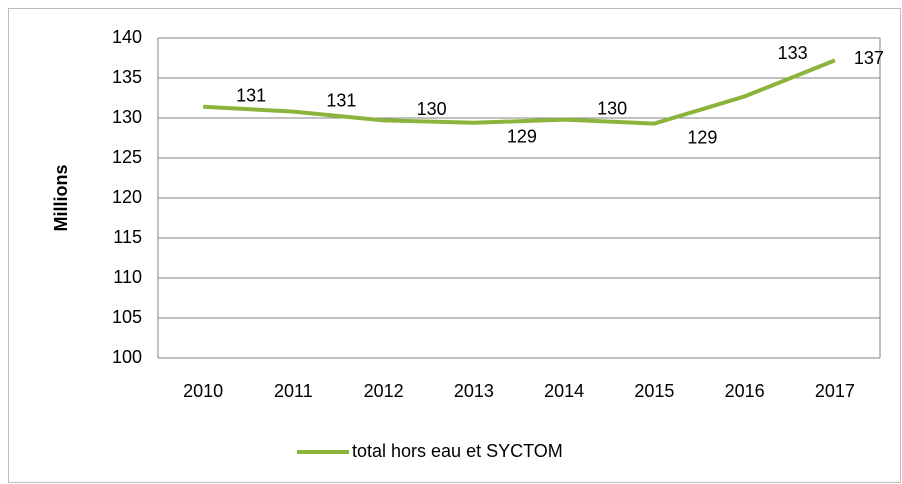  Describe the element at coordinates (457, 451) in the screenshot. I see `legend-label: total hors eau et SYCTOM` at that location.